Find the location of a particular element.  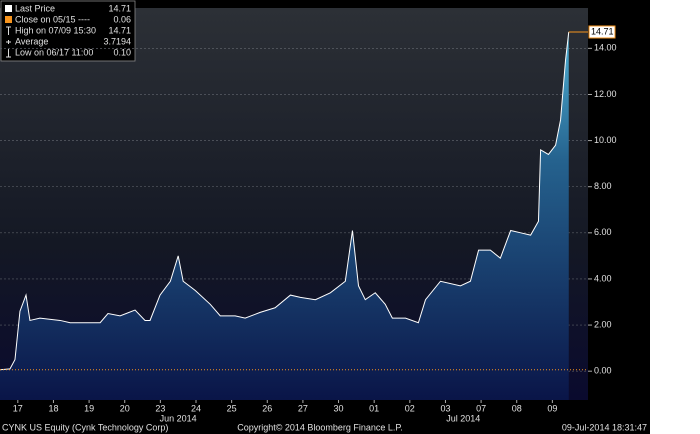

legend-box is located at coordinates (68, 31).